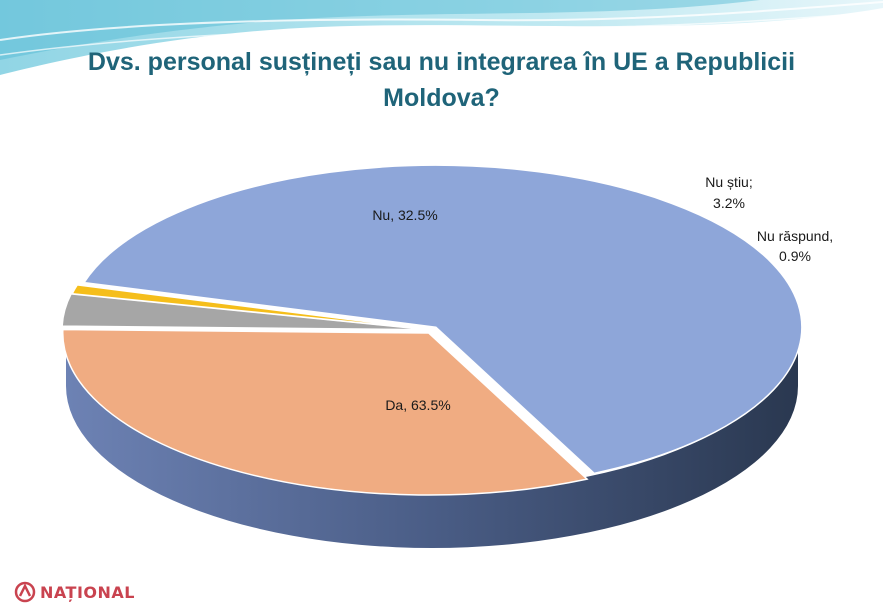  I want to click on slice-label-nu-știu: Nu știu; 3.2%, so click(728, 192).